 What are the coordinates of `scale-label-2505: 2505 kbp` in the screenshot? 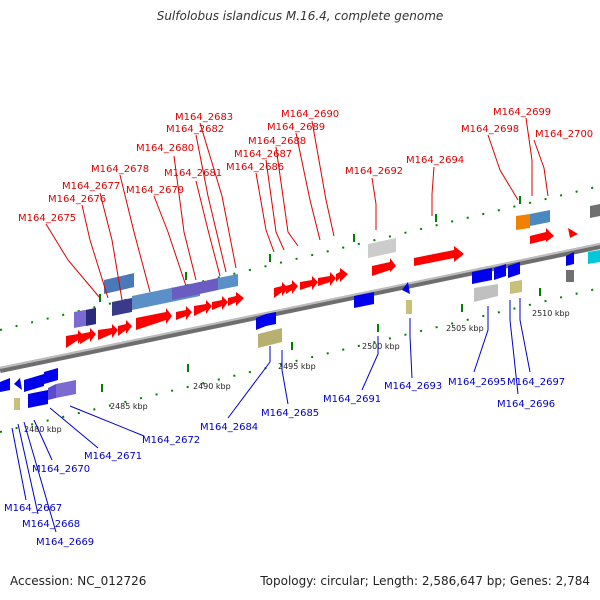 It's located at (465, 328).